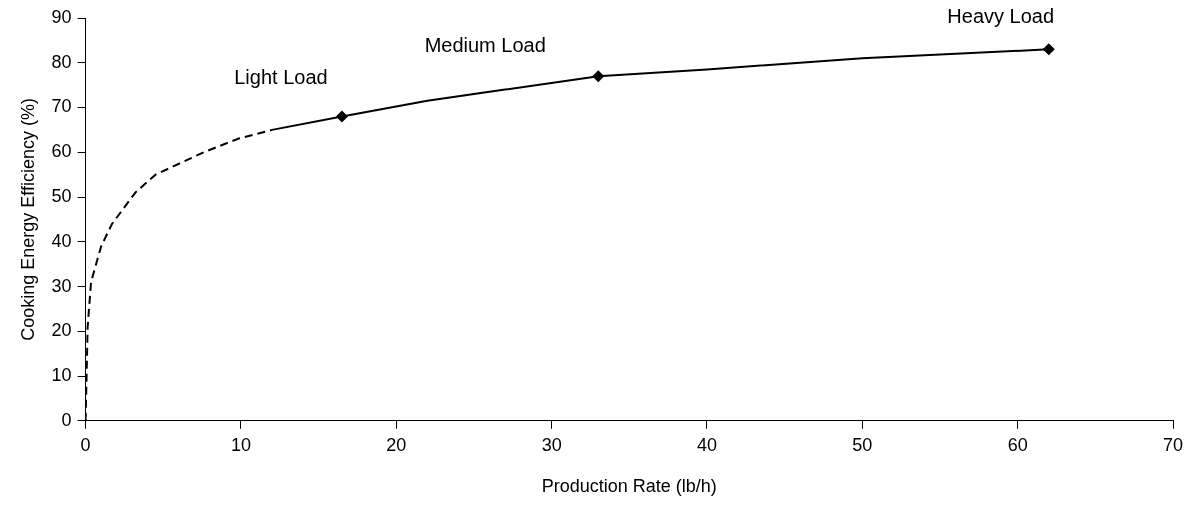 The height and width of the screenshot is (508, 1195). What do you see at coordinates (61, 240) in the screenshot?
I see `y-tick-label: 40` at bounding box center [61, 240].